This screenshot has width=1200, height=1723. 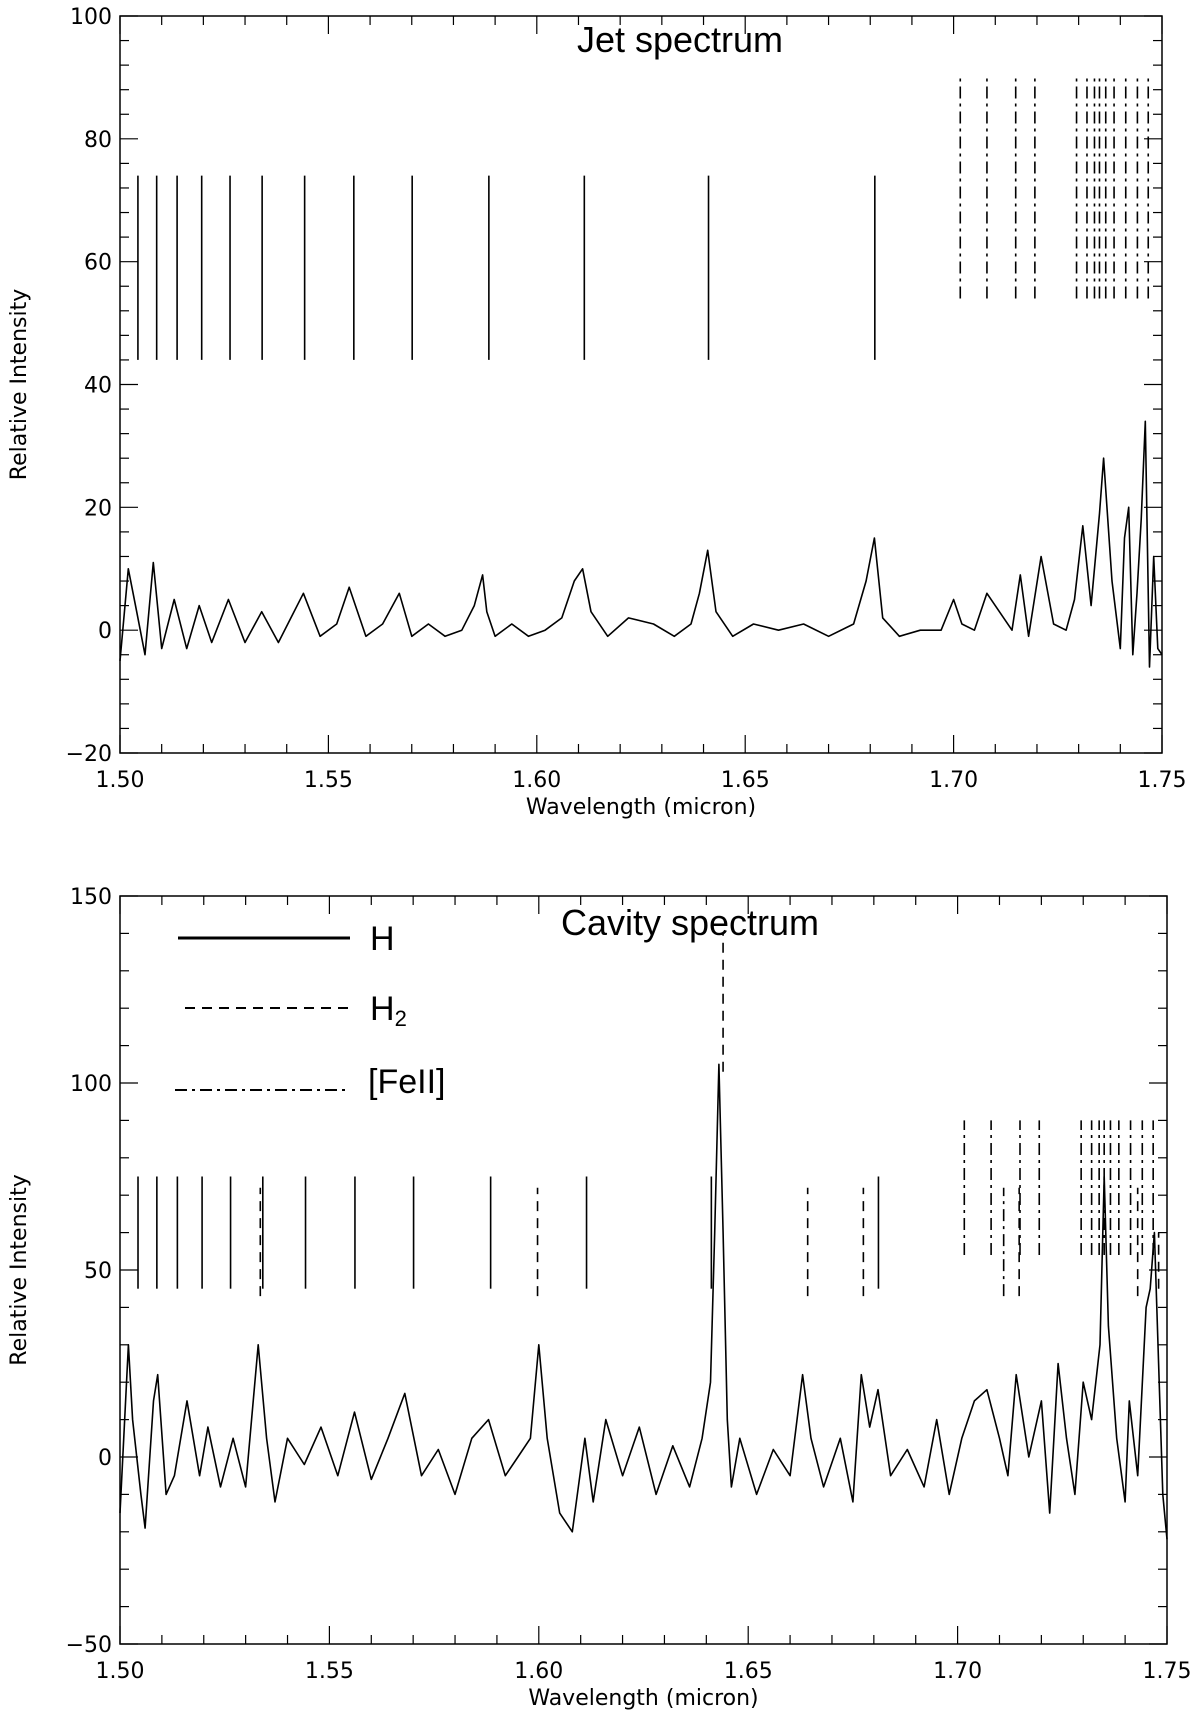 What do you see at coordinates (401, 1018) in the screenshot?
I see `legend-label-subscript: 2` at bounding box center [401, 1018].